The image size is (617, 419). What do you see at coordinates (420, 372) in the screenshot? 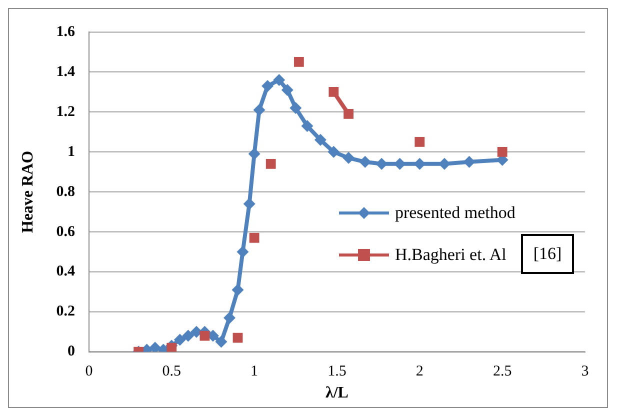
I see `x-tick-label: 2` at bounding box center [420, 372].